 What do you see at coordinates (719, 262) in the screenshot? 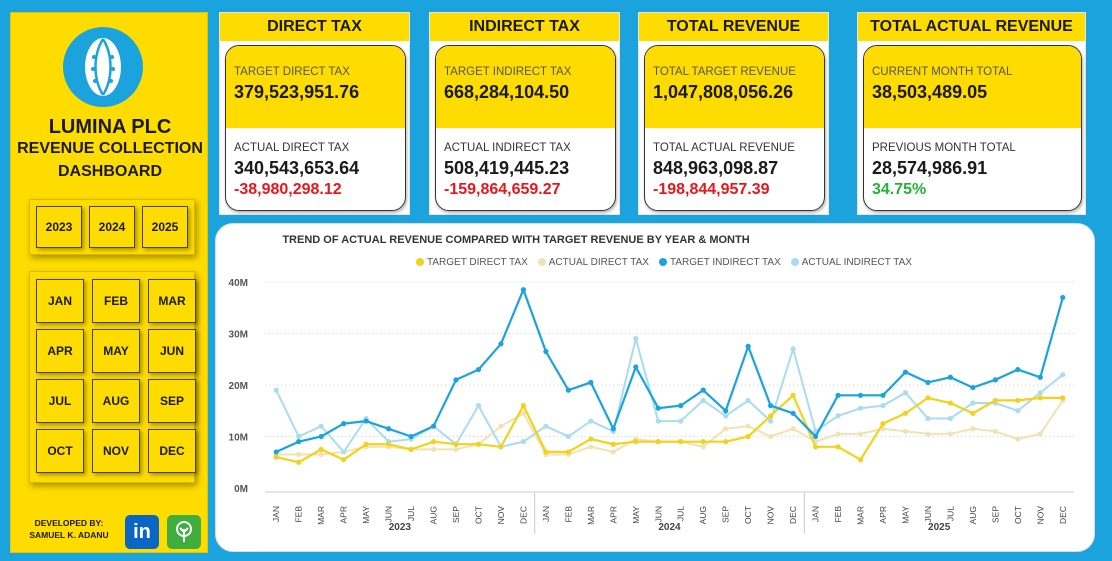
I see `legend-target-indirect: TARGET INDIRECT TAX` at bounding box center [719, 262].